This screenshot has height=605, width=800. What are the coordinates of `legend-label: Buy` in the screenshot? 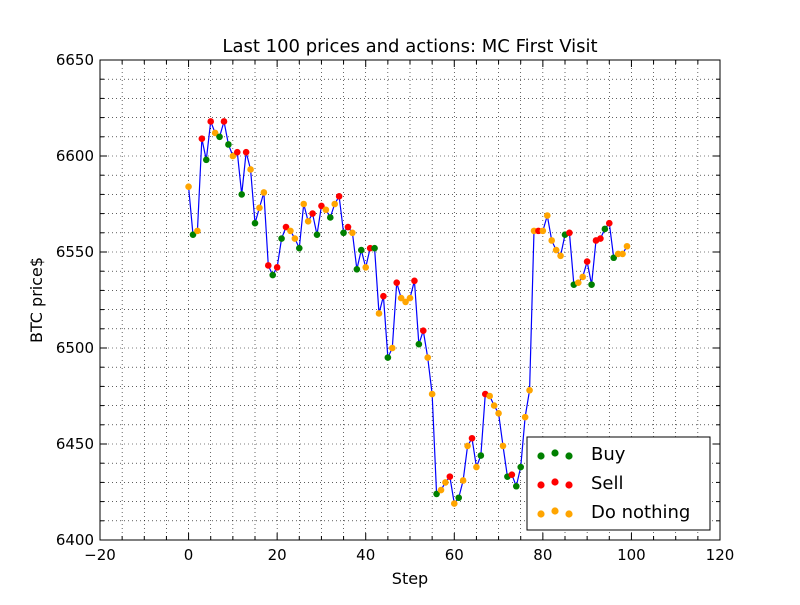 It's located at (608, 454).